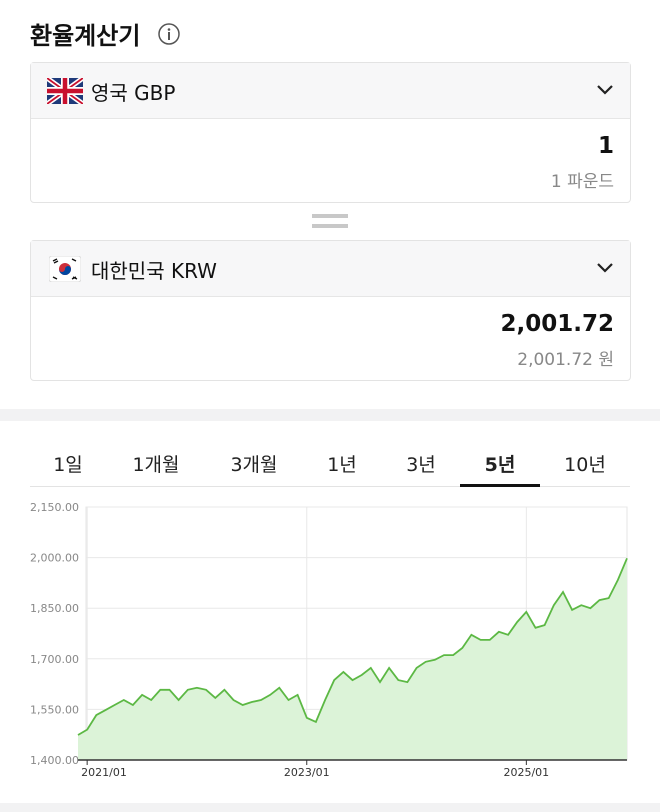  What do you see at coordinates (54, 659) in the screenshot?
I see `y-tick-label: 1,700.00` at bounding box center [54, 659].